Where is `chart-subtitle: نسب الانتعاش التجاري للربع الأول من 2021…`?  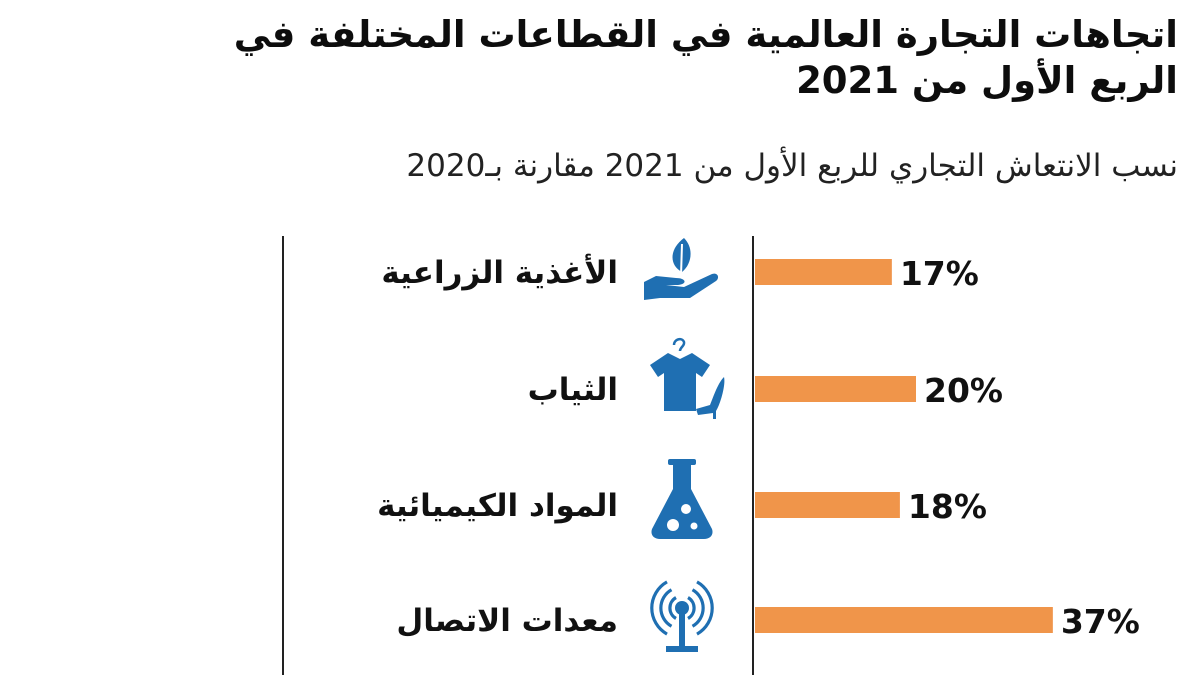 chart-subtitle: نسب الانتعاش التجاري للربع الأول من 2021… is located at coordinates (792, 166).